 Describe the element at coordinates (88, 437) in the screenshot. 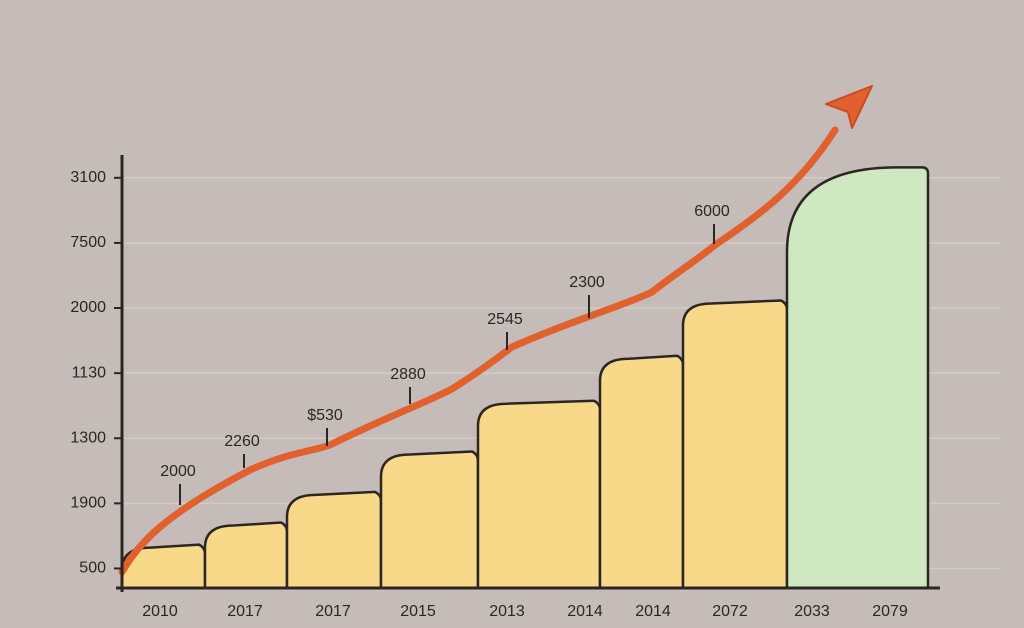

I see `y-tick-label: 1300` at that location.